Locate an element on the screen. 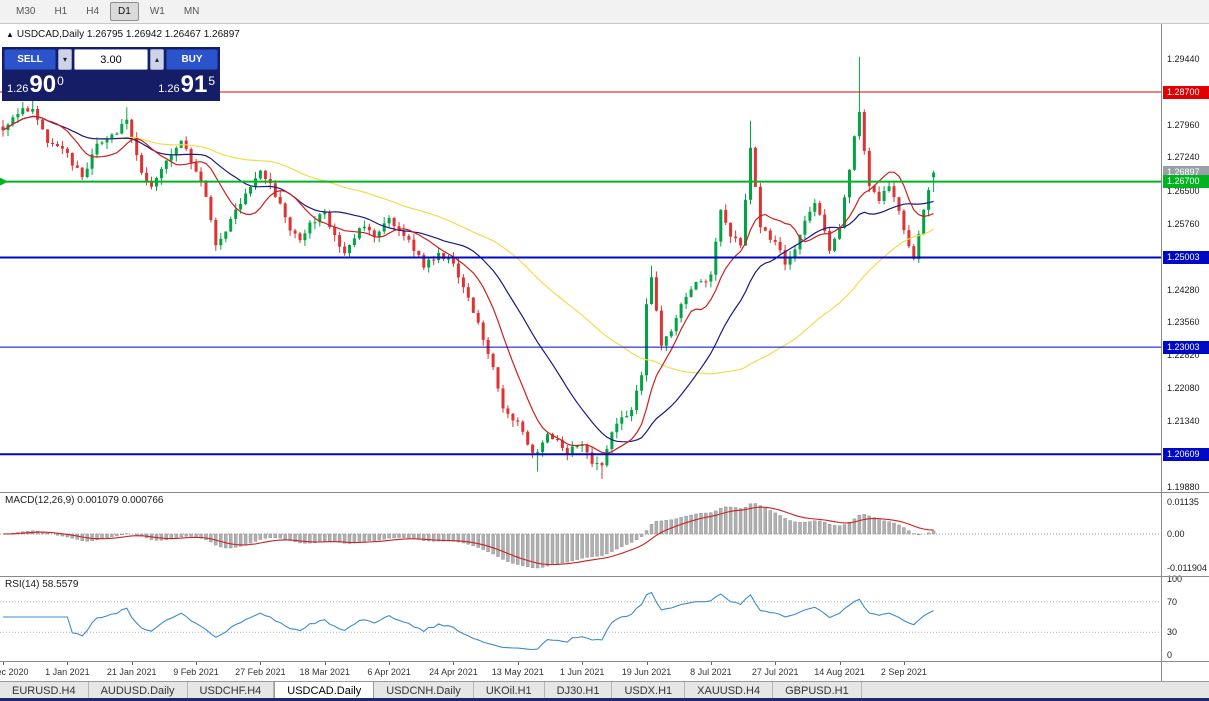 Image resolution: width=1209 pixels, height=701 pixels. volume-down-button: ▾ is located at coordinates (65, 59).